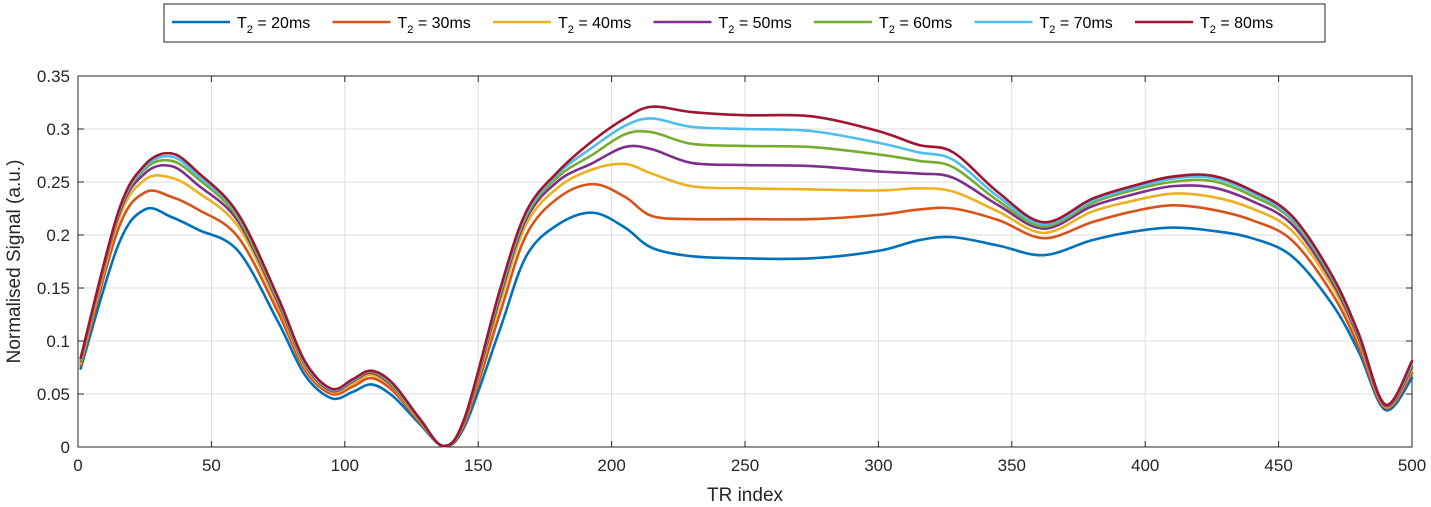 The width and height of the screenshot is (1431, 507). Describe the element at coordinates (345, 465) in the screenshot. I see `x-tick-label: 100` at that location.